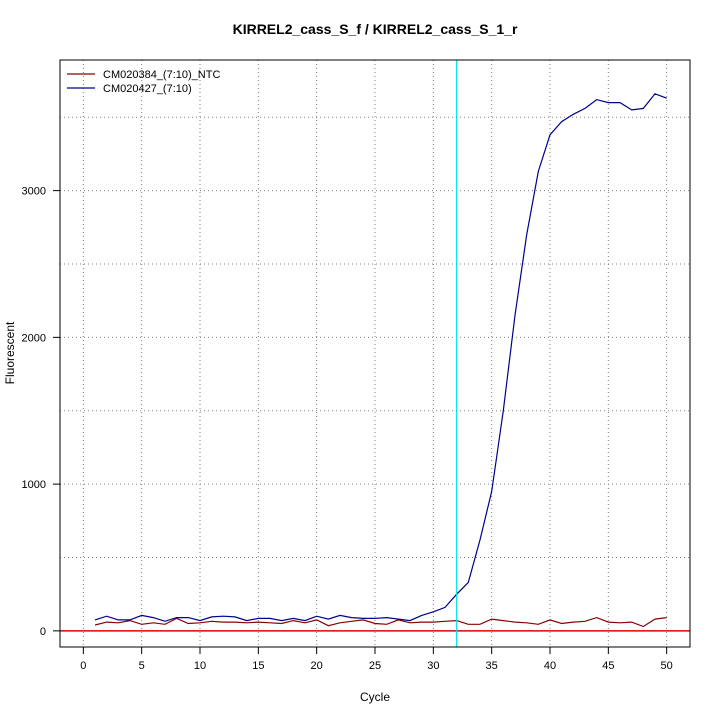 The width and height of the screenshot is (720, 720). I want to click on x-tick-label: 45, so click(608, 666).